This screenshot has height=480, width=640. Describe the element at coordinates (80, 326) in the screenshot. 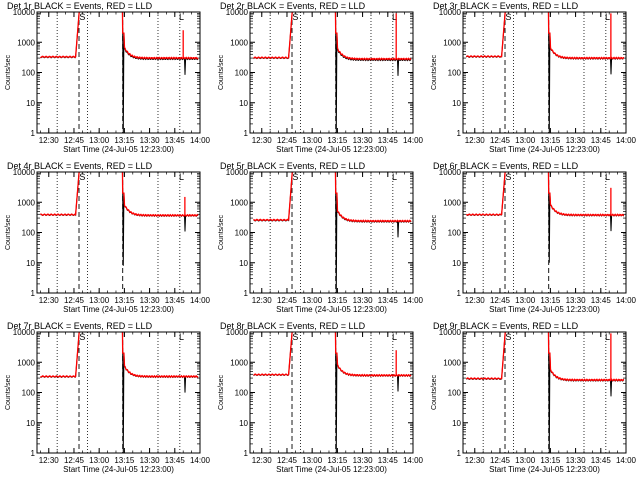

I see `panel-title: Det 7r BLACK = Events, RED = LLD` at that location.